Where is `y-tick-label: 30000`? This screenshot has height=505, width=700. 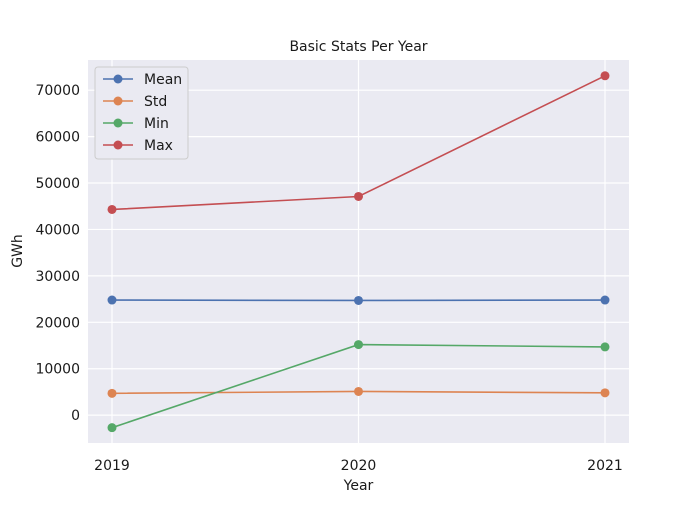 y-tick-label: 30000 is located at coordinates (57, 277).